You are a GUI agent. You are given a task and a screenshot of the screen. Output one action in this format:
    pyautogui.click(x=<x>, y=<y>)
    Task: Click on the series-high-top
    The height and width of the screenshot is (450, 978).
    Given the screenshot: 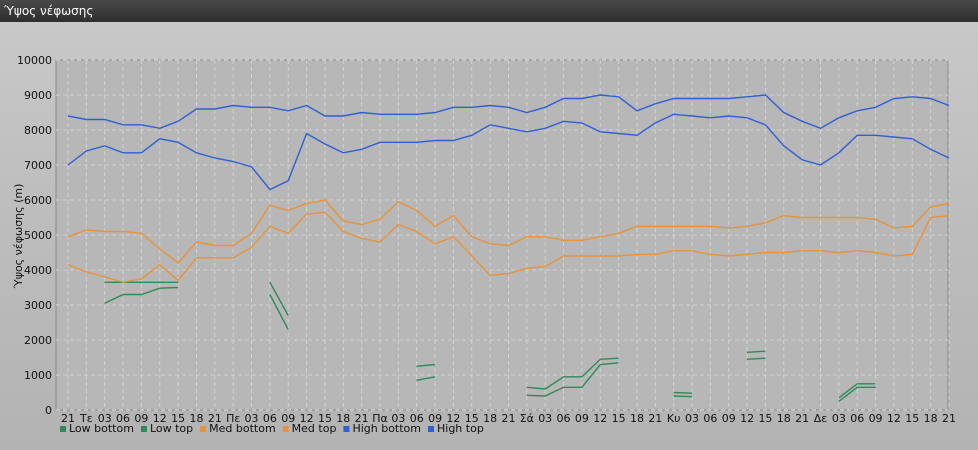 What is the action you would take?
    pyautogui.click(x=508, y=112)
    